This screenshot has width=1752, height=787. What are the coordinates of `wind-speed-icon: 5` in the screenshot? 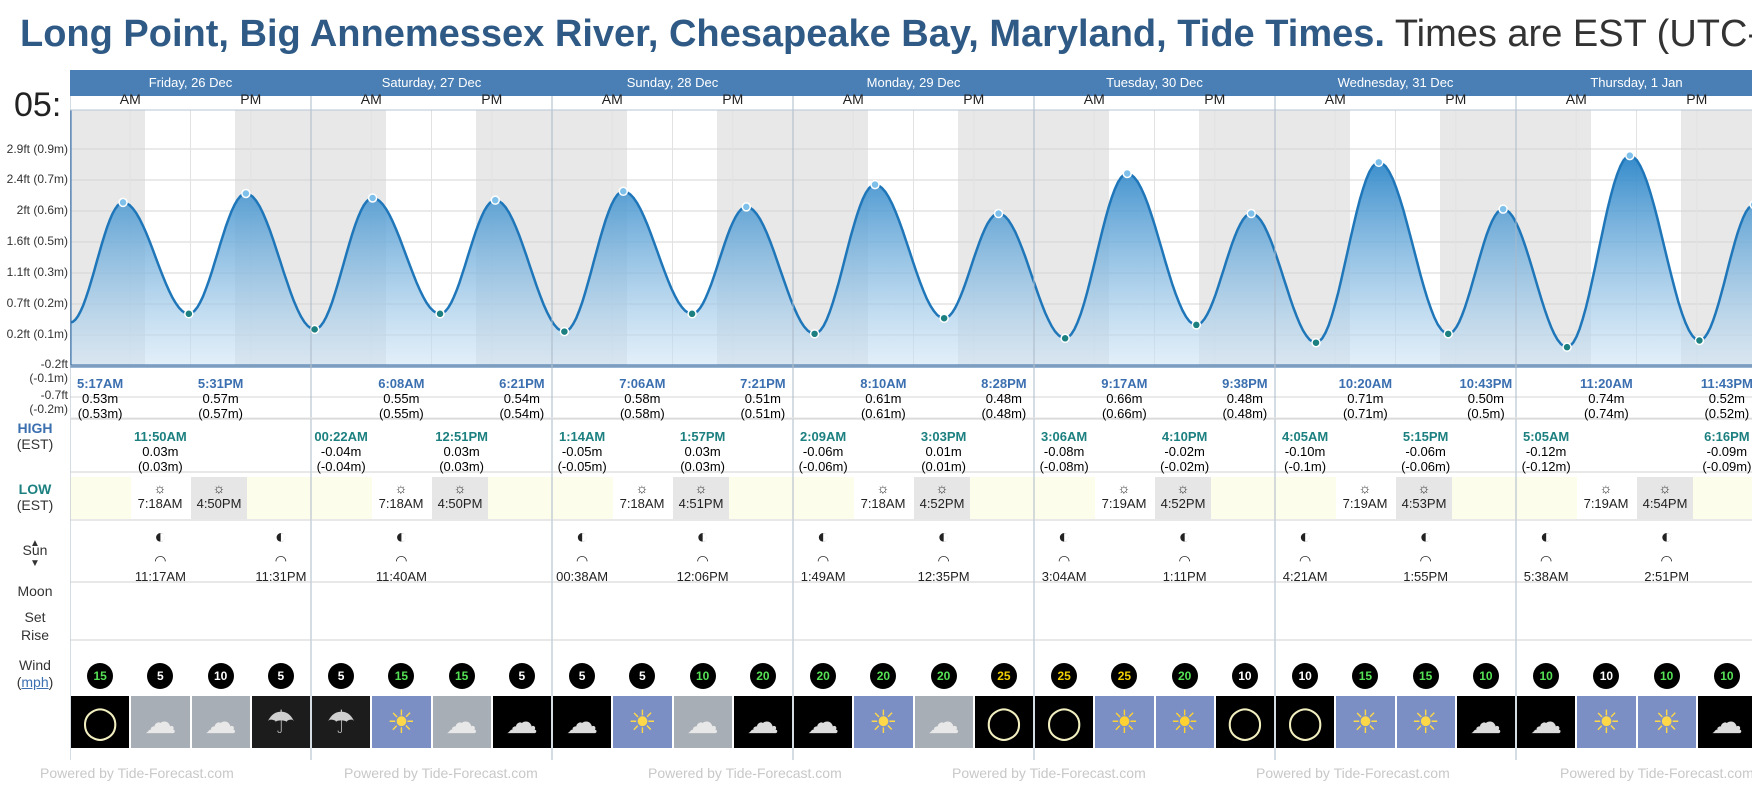 It's located at (521, 676).